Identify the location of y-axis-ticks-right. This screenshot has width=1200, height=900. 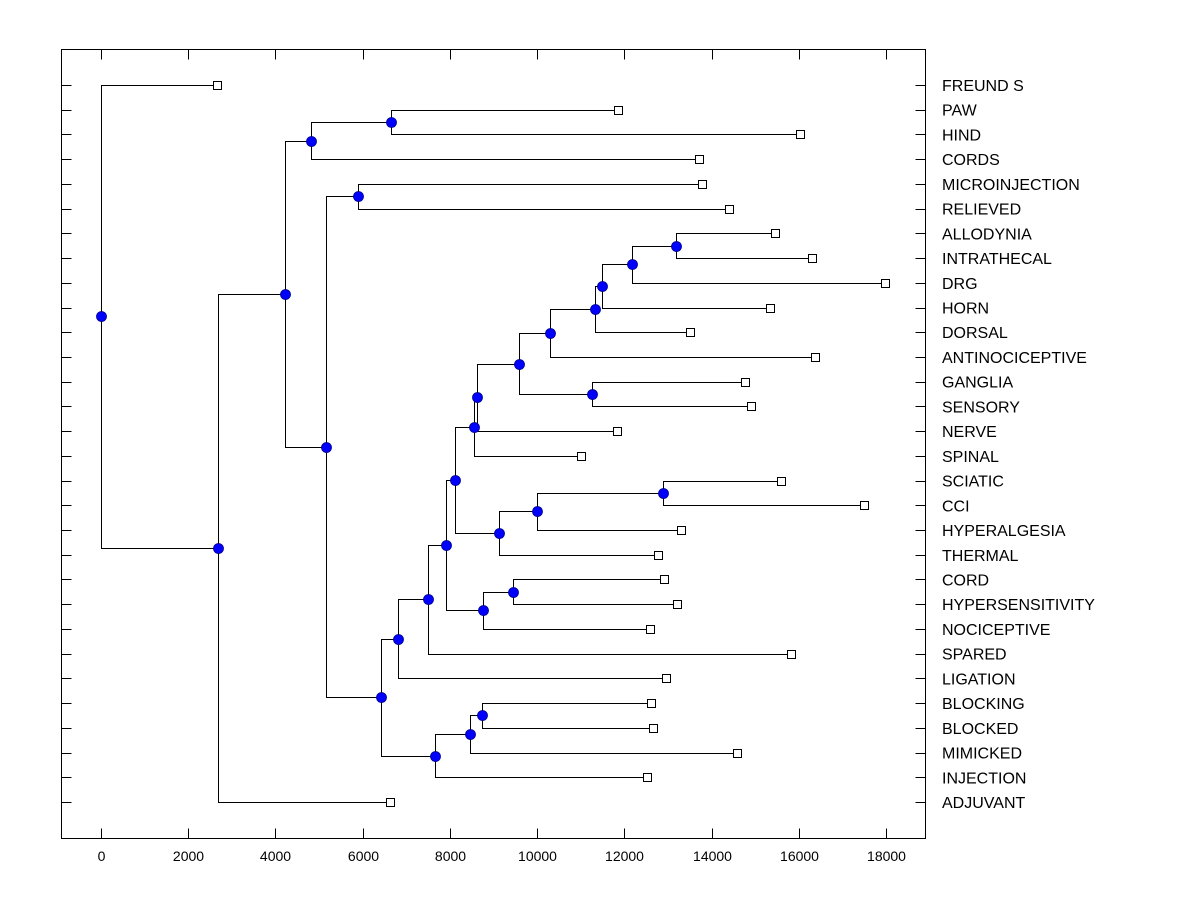
(920, 444).